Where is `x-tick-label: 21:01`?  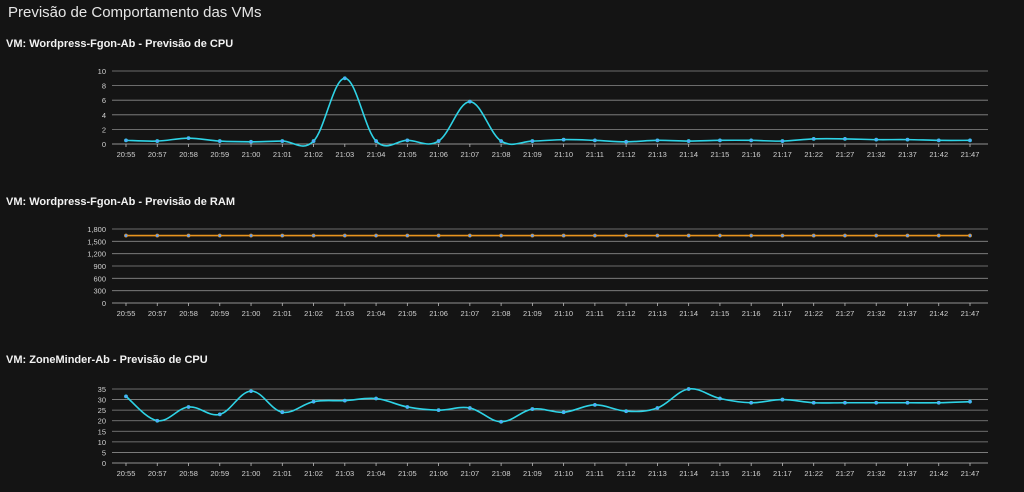 x-tick-label: 21:01 is located at coordinates (282, 154).